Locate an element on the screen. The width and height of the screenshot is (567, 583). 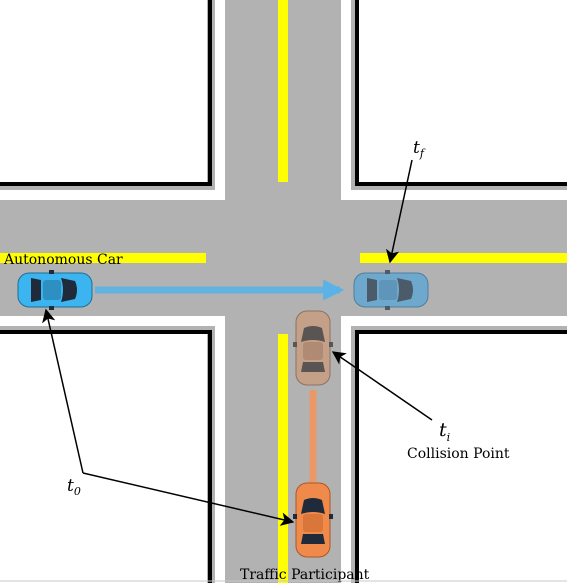
arrow-t0-to-autonomous-car is located at coordinates (63, 391).